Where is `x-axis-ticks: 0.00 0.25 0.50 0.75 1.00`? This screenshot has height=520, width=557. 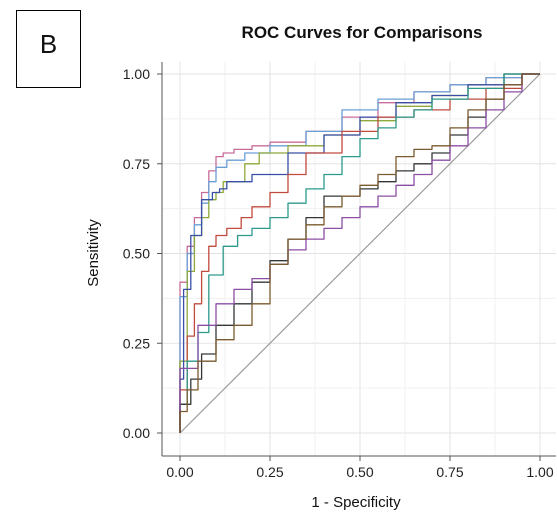
x-axis-ticks: 0.00 0.25 0.50 0.75 1.00 is located at coordinates (360, 468).